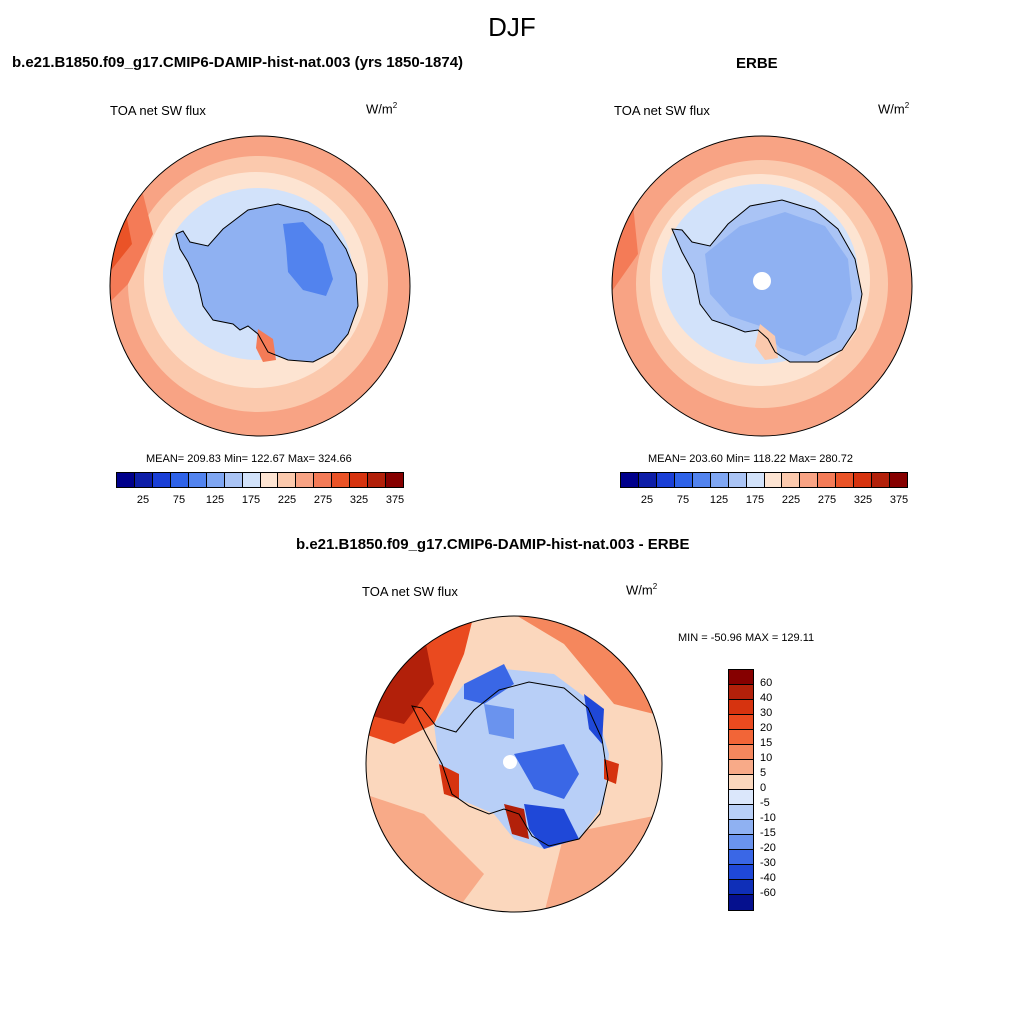  What do you see at coordinates (765, 803) in the screenshot?
I see `colorbar-label: -5` at bounding box center [765, 803].